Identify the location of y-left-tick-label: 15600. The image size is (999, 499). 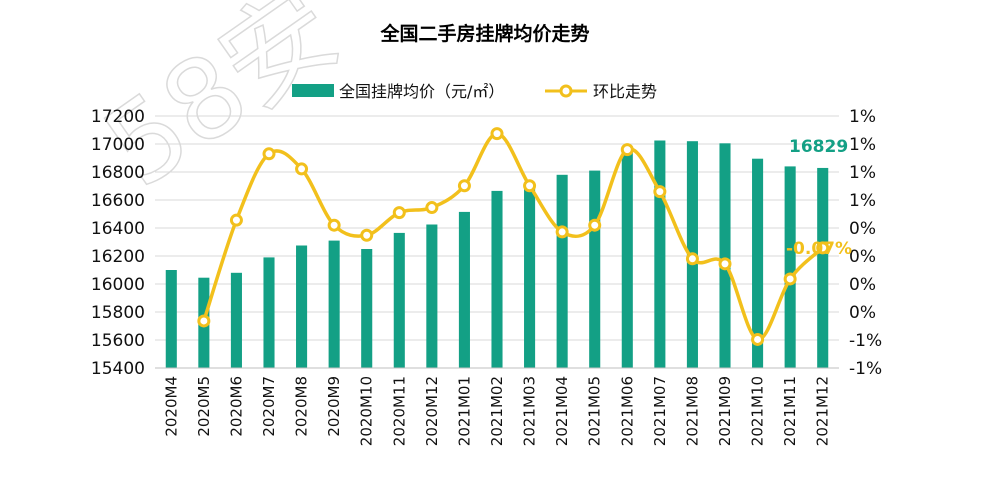
(118, 341).